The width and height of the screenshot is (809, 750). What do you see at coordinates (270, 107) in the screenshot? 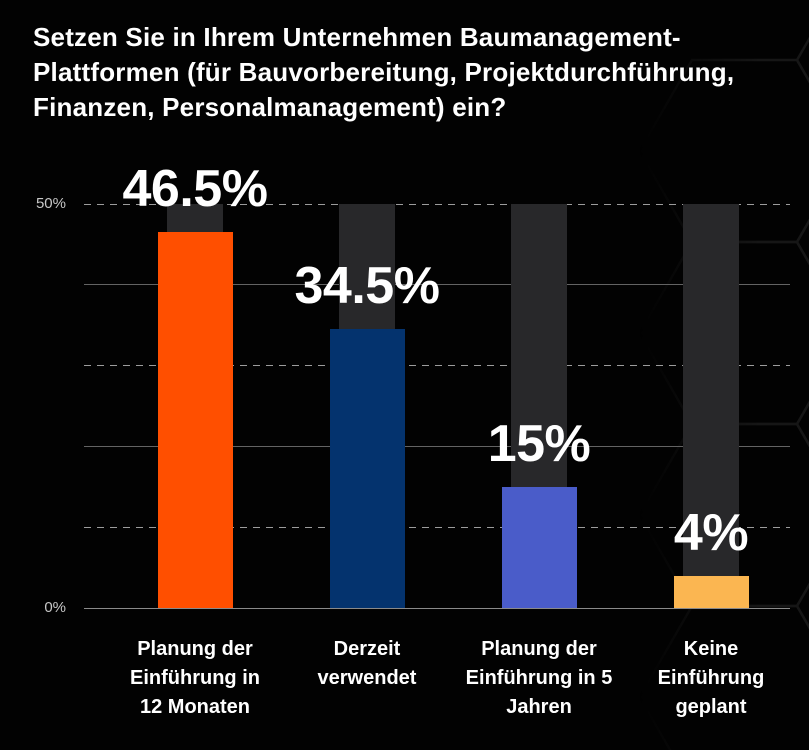
I see `chart-title-line: Finanzen, Personalmanagement) ein?` at bounding box center [270, 107].